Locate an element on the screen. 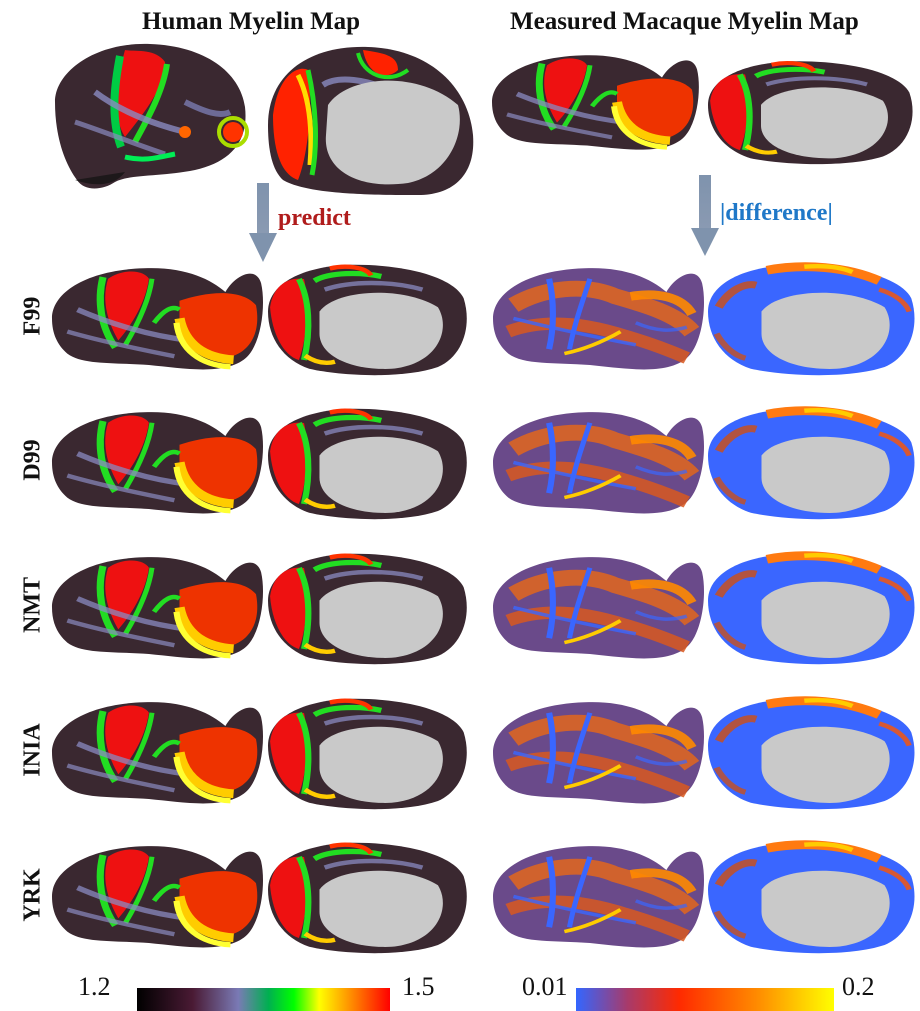  row-label-f99: F99 is located at coordinates (32, 316).